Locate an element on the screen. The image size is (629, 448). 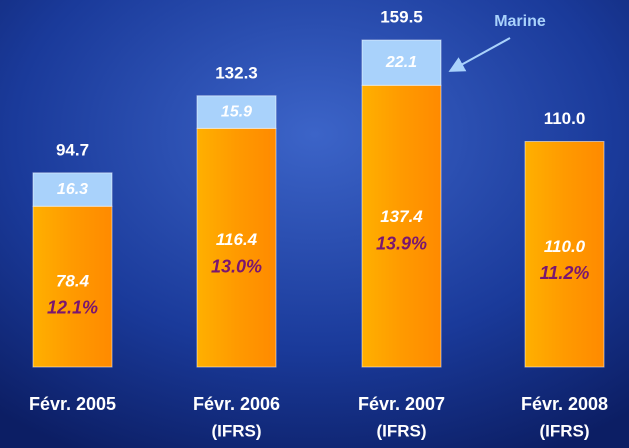
total-label: 94.7 is located at coordinates (72, 149).